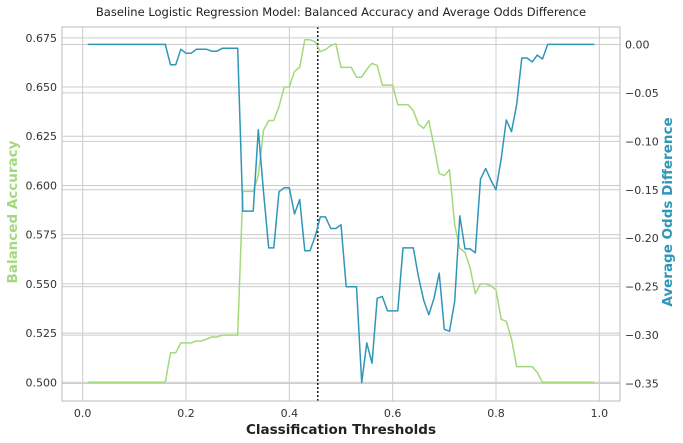 The width and height of the screenshot is (683, 443). I want to click on y-right-axis-label: Average Odds Difference, so click(668, 211).